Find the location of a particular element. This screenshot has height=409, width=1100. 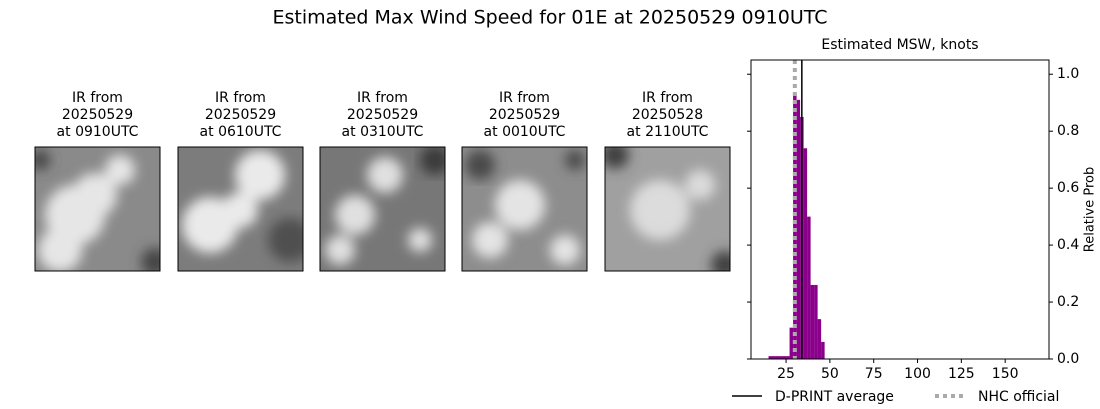

panel-label: at 0610UTC is located at coordinates (241, 132).